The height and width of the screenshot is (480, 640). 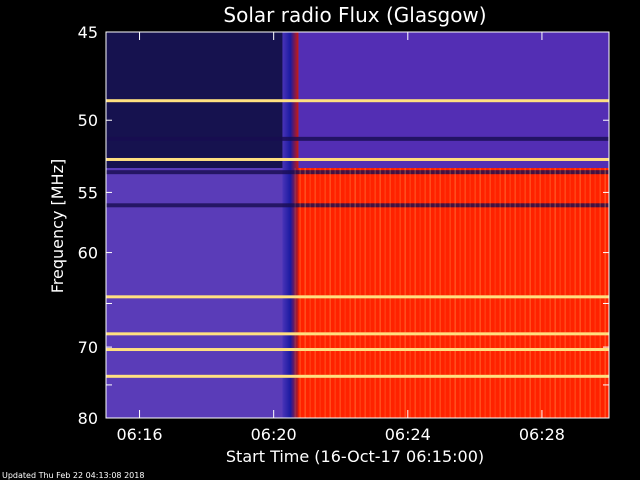 What do you see at coordinates (88, 418) in the screenshot?
I see `y-tick-label: 80` at bounding box center [88, 418].